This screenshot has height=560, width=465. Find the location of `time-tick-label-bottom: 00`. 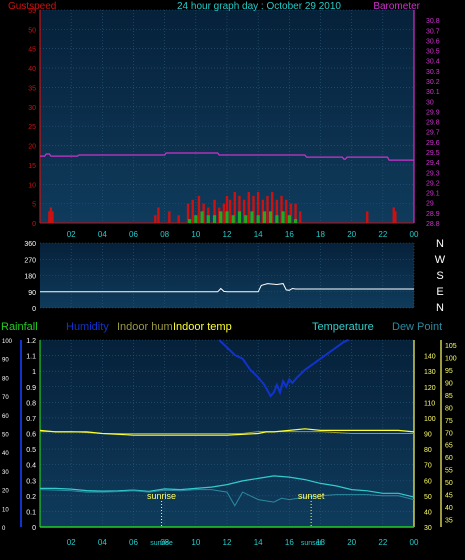

time-tick-label-bottom: 00 is located at coordinates (414, 542).